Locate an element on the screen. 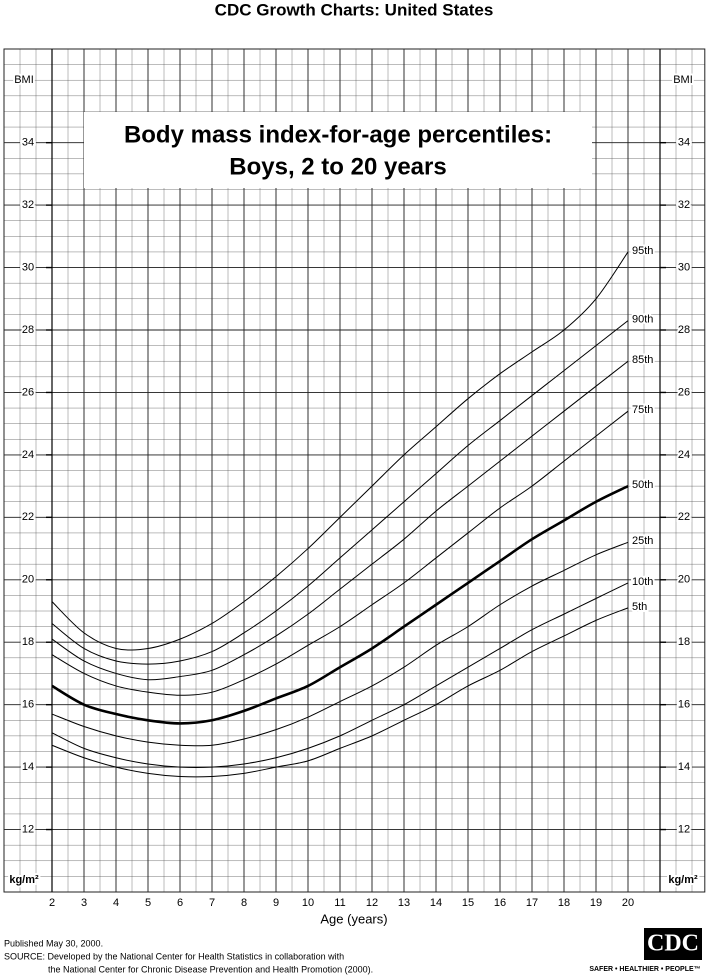 The width and height of the screenshot is (708, 976). published-note: Published May 30, 2000. is located at coordinates (53, 943).